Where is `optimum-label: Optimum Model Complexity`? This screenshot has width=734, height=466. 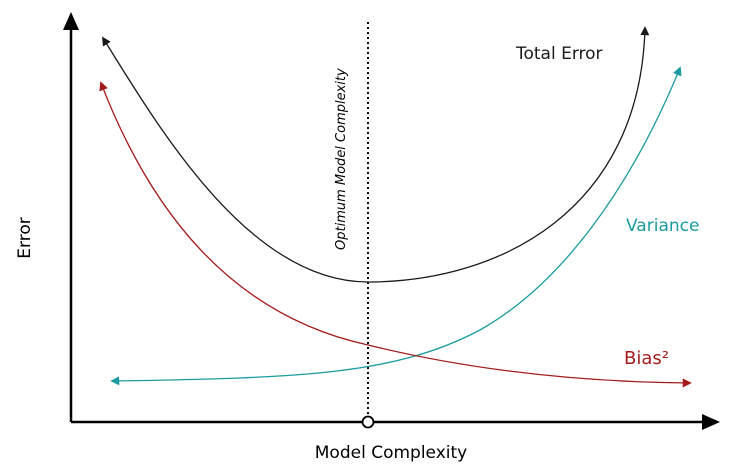 optimum-label: Optimum Model Complexity is located at coordinates (341, 159).